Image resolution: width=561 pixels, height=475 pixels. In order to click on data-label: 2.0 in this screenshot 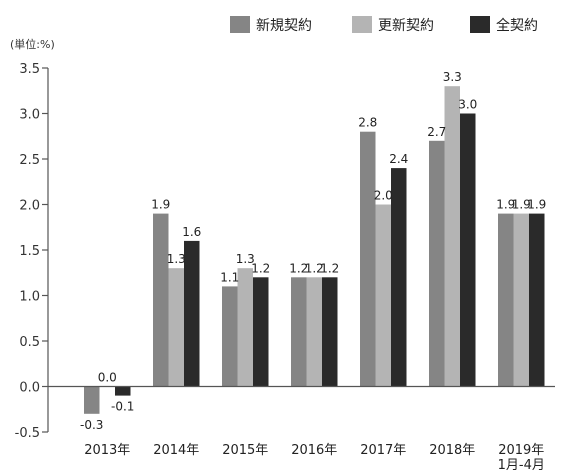, I will do `click(383, 196)`.